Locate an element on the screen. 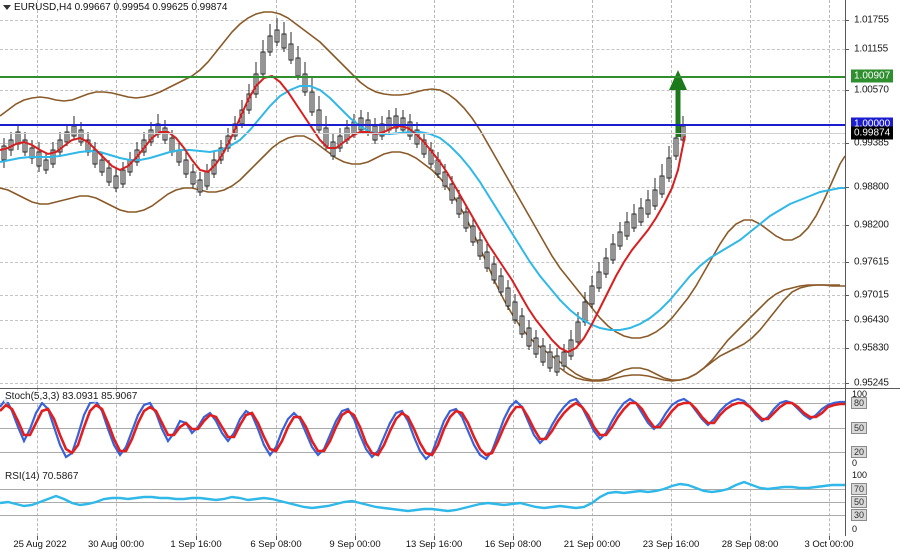 This screenshot has height=552, width=900. price-axis-label: 0.98800 is located at coordinates (871, 187).